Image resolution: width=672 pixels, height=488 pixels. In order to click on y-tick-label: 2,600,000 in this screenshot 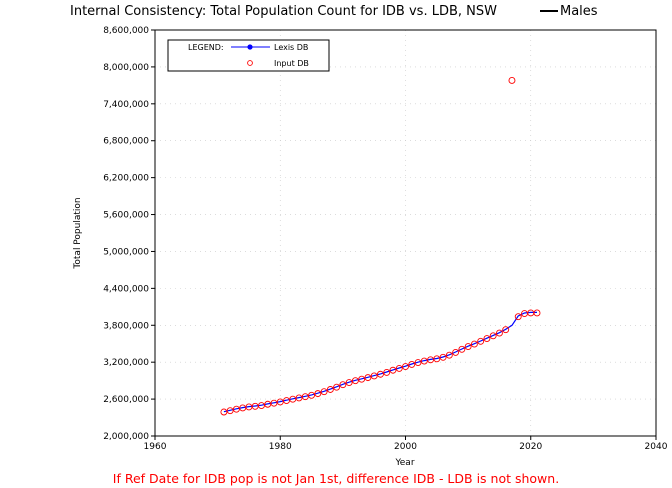, I will do `click(126, 400)`.